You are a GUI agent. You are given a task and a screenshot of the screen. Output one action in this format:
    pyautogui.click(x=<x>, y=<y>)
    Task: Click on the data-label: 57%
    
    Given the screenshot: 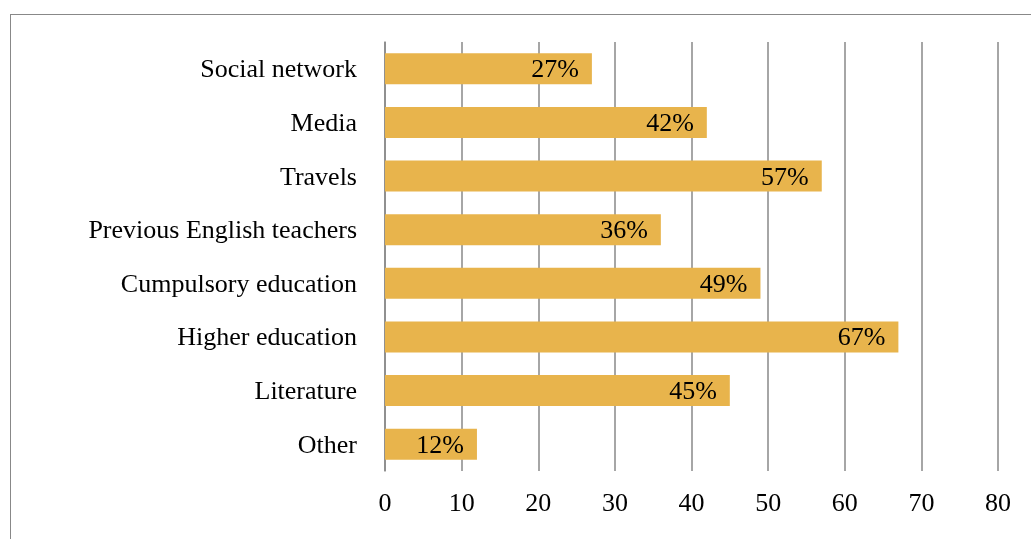 What is the action you would take?
    pyautogui.click(x=785, y=176)
    